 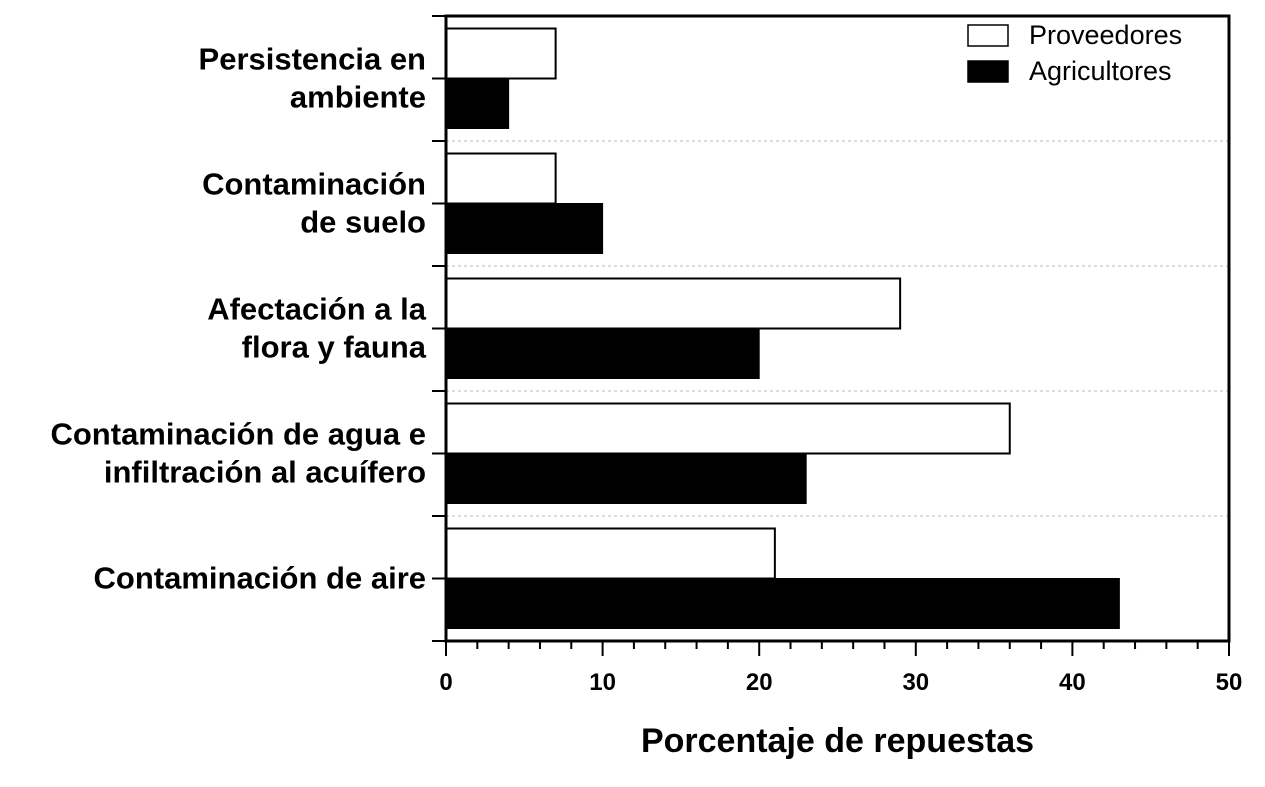 What do you see at coordinates (363, 222) in the screenshot?
I see `category-label: de suelo` at bounding box center [363, 222].